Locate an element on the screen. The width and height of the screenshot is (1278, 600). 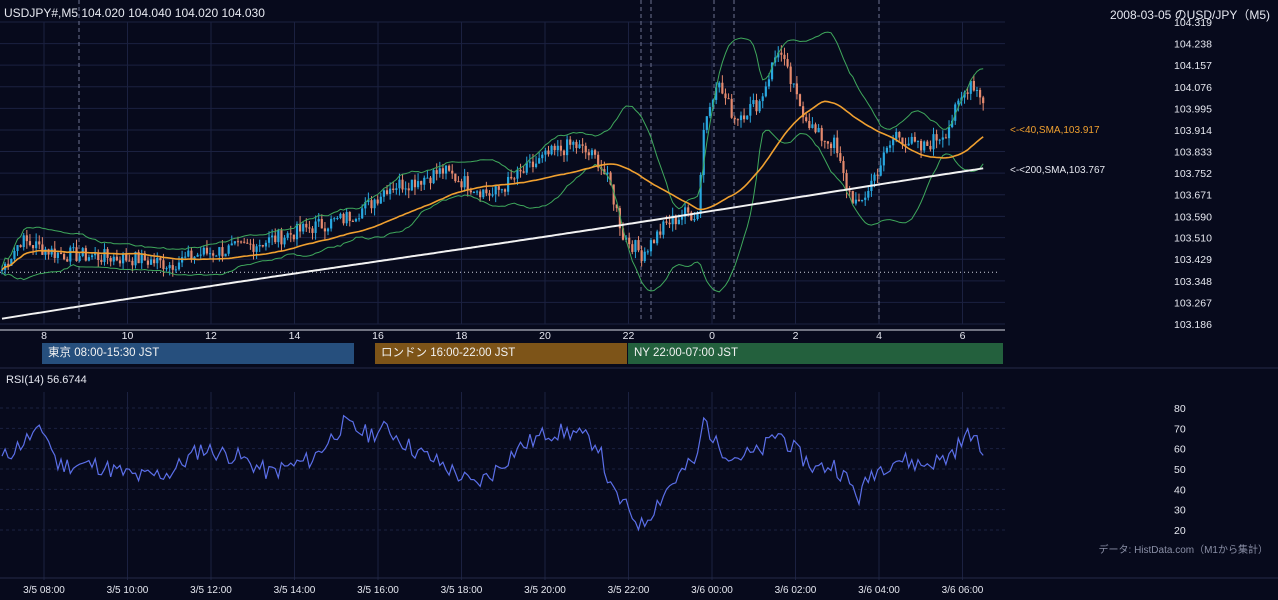
hour-tick: 22 is located at coordinates (629, 336).